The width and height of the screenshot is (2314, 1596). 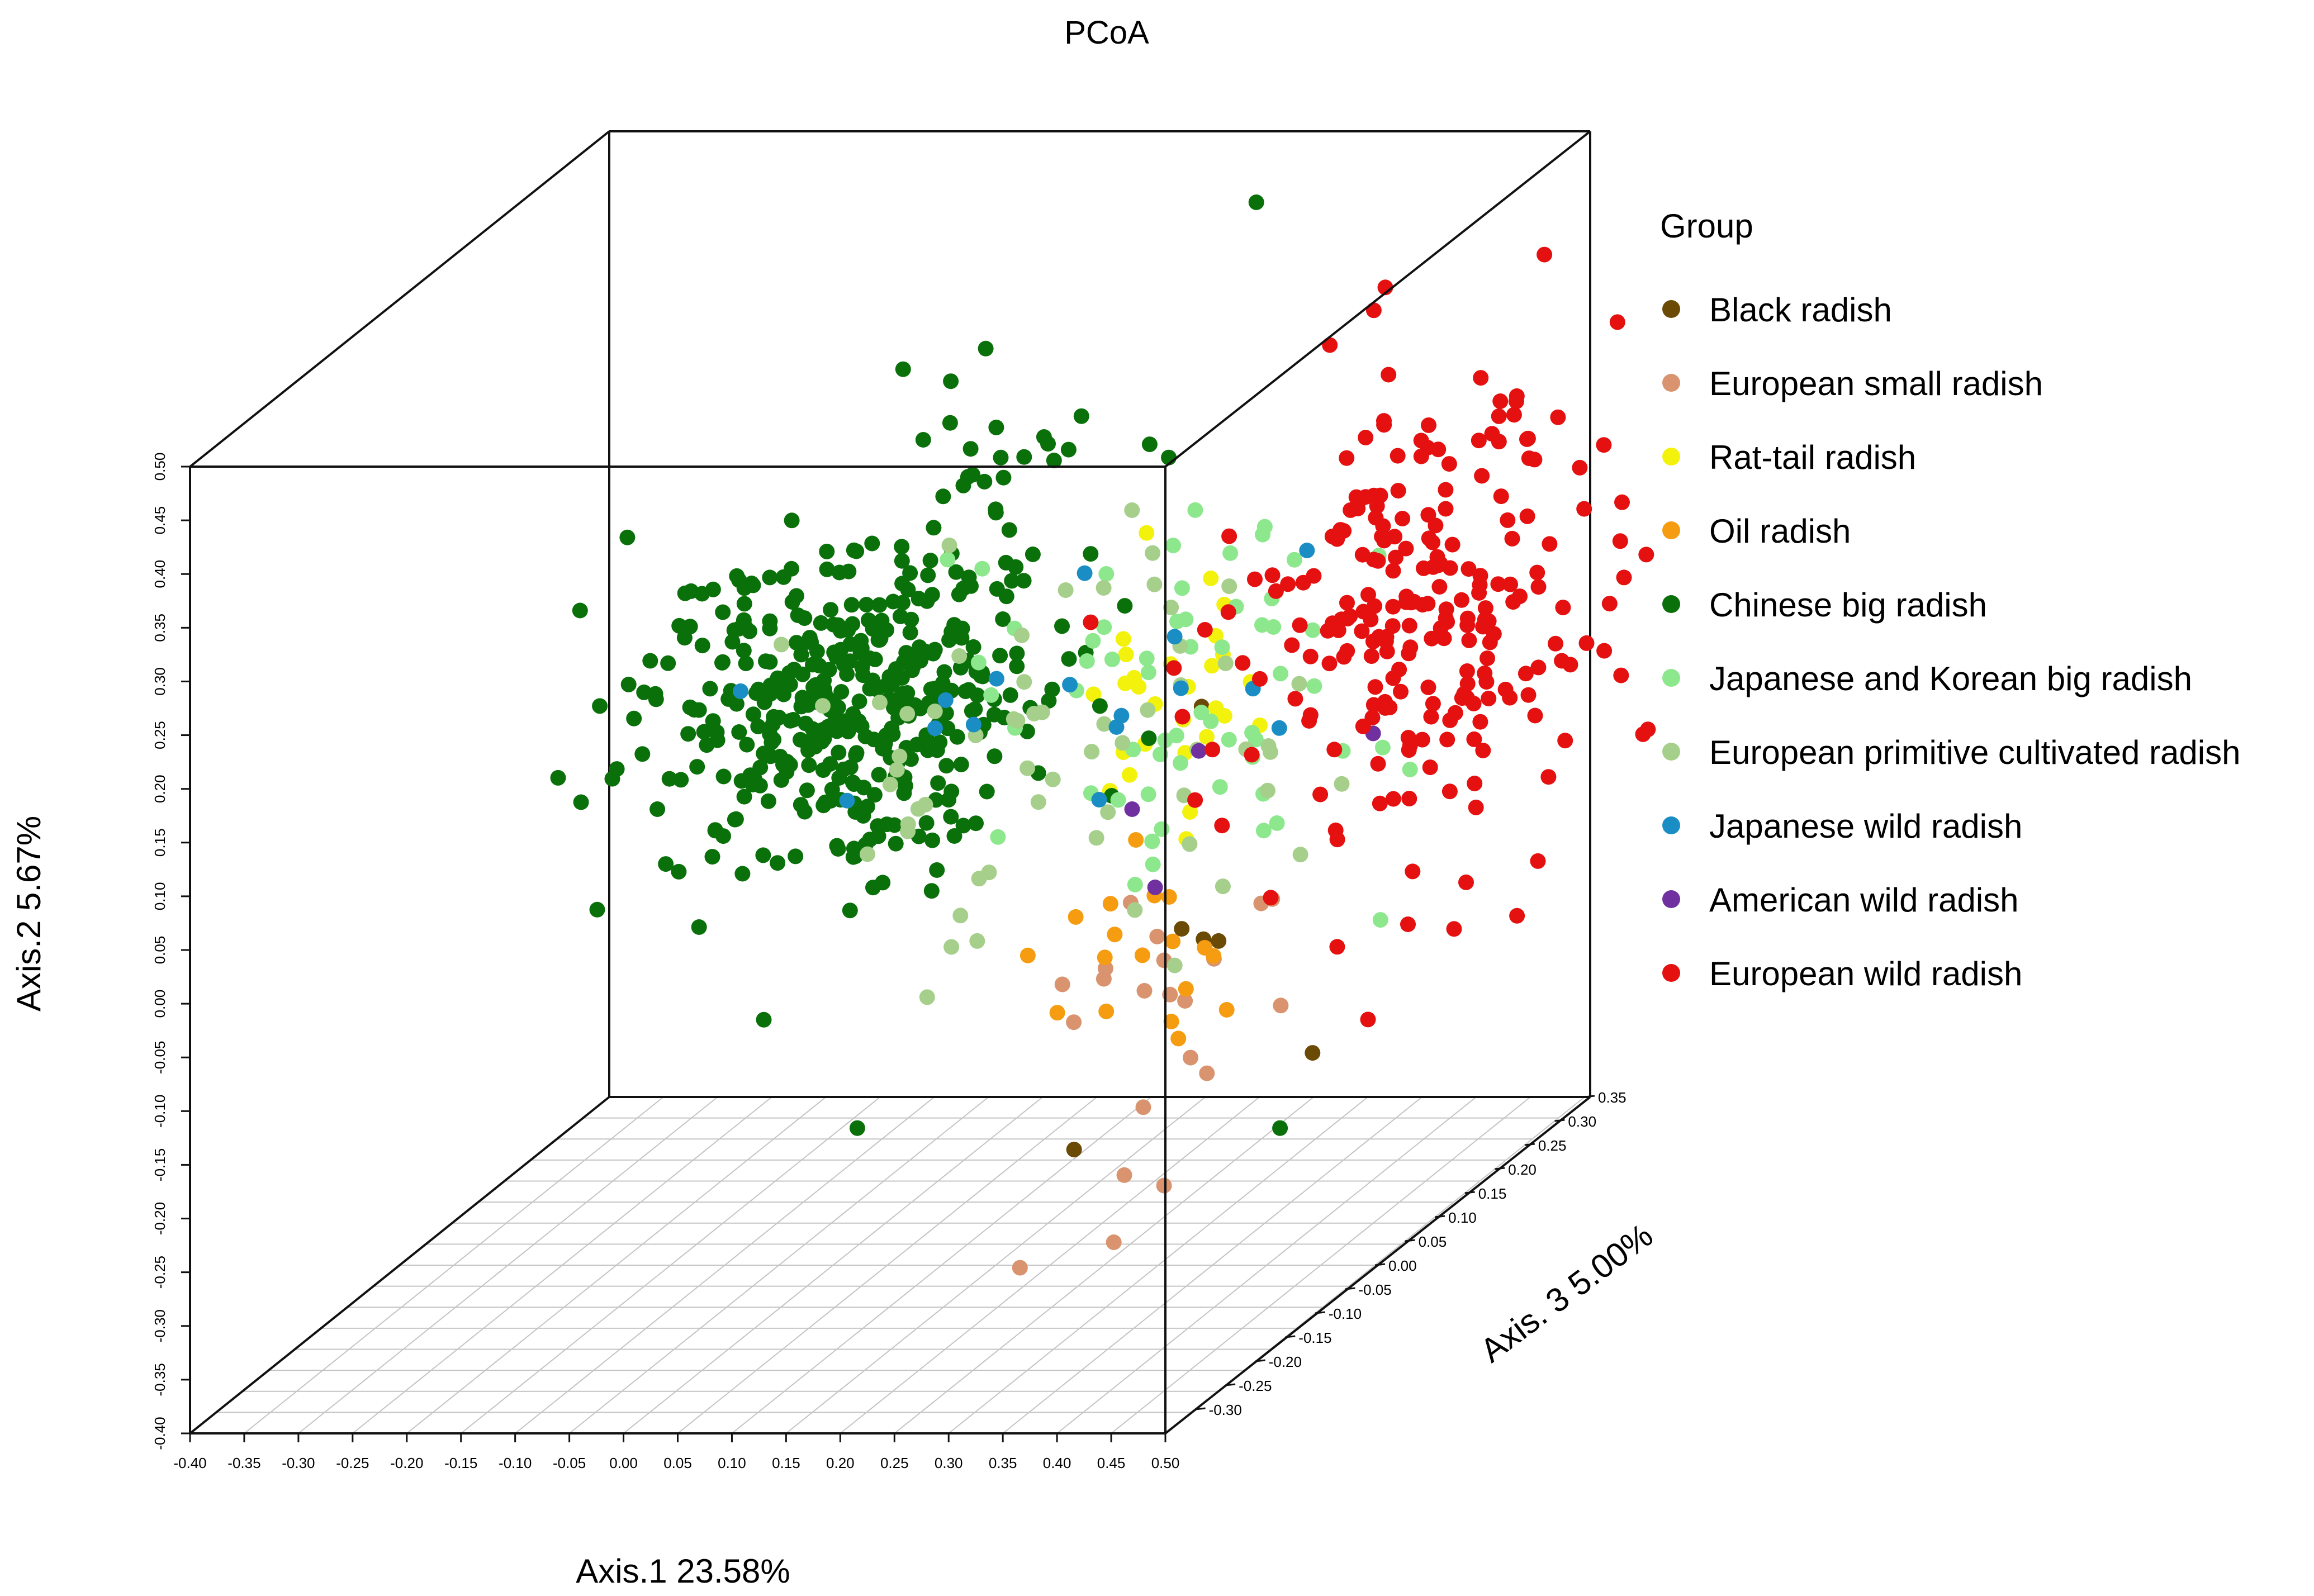 I want to click on z-tick-mark, so click(x=1290, y=1336).